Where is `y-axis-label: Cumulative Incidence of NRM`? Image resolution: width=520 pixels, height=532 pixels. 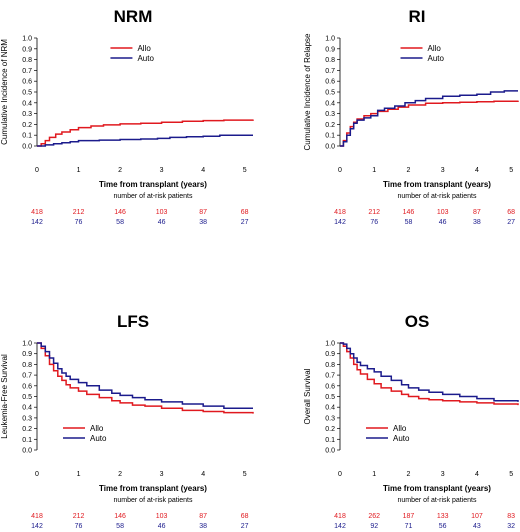 y-axis-label: Cumulative Incidence of NRM is located at coordinates (4, 92).